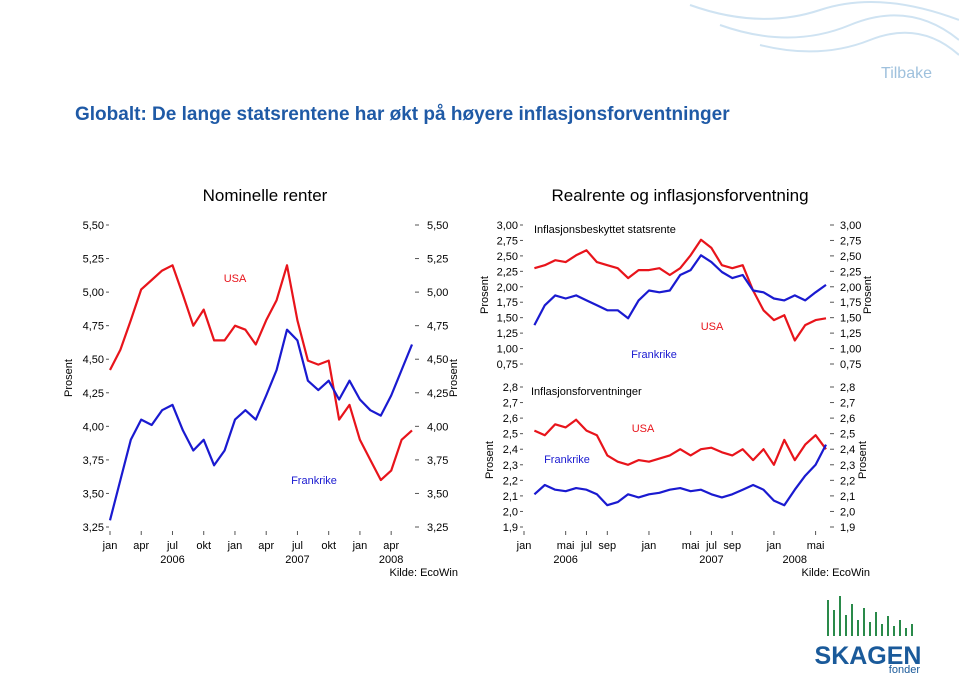 The image size is (959, 675). I want to click on y2-tick-label: 2,1, so click(847, 497).